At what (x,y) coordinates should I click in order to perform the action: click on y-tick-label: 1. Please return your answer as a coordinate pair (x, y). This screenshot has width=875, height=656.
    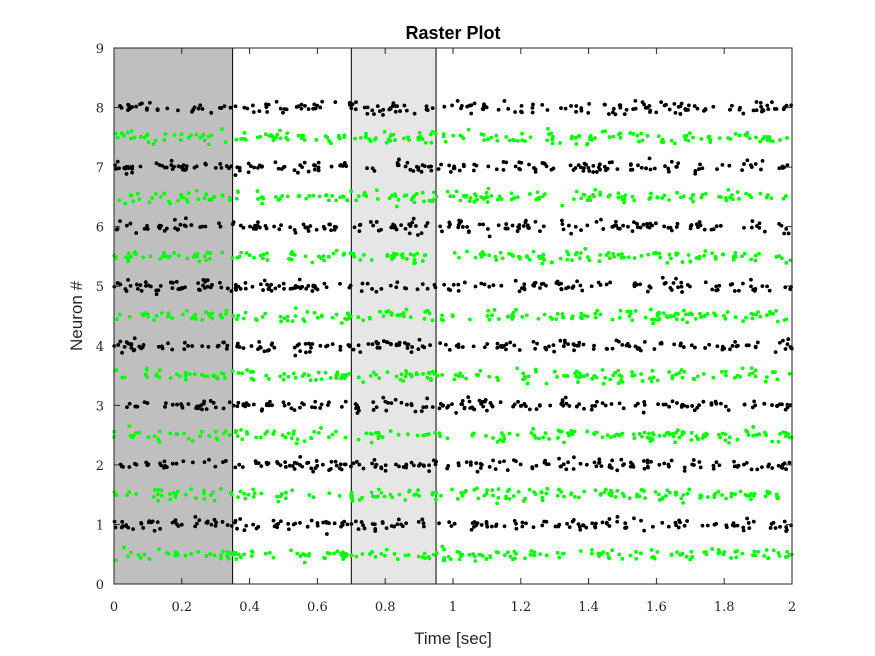
    Looking at the image, I should click on (100, 525).